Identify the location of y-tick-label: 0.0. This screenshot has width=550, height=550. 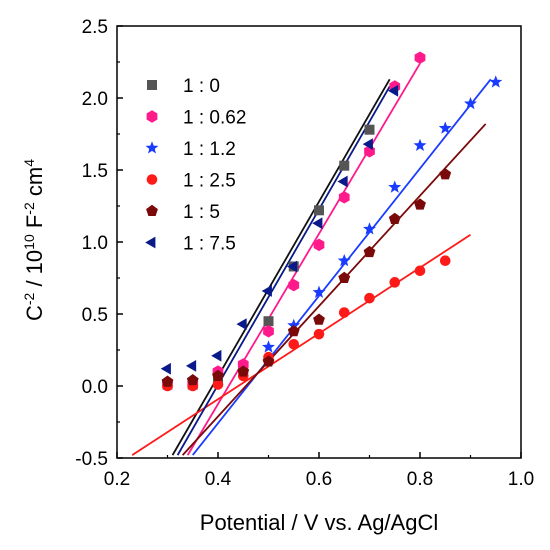
(95, 387).